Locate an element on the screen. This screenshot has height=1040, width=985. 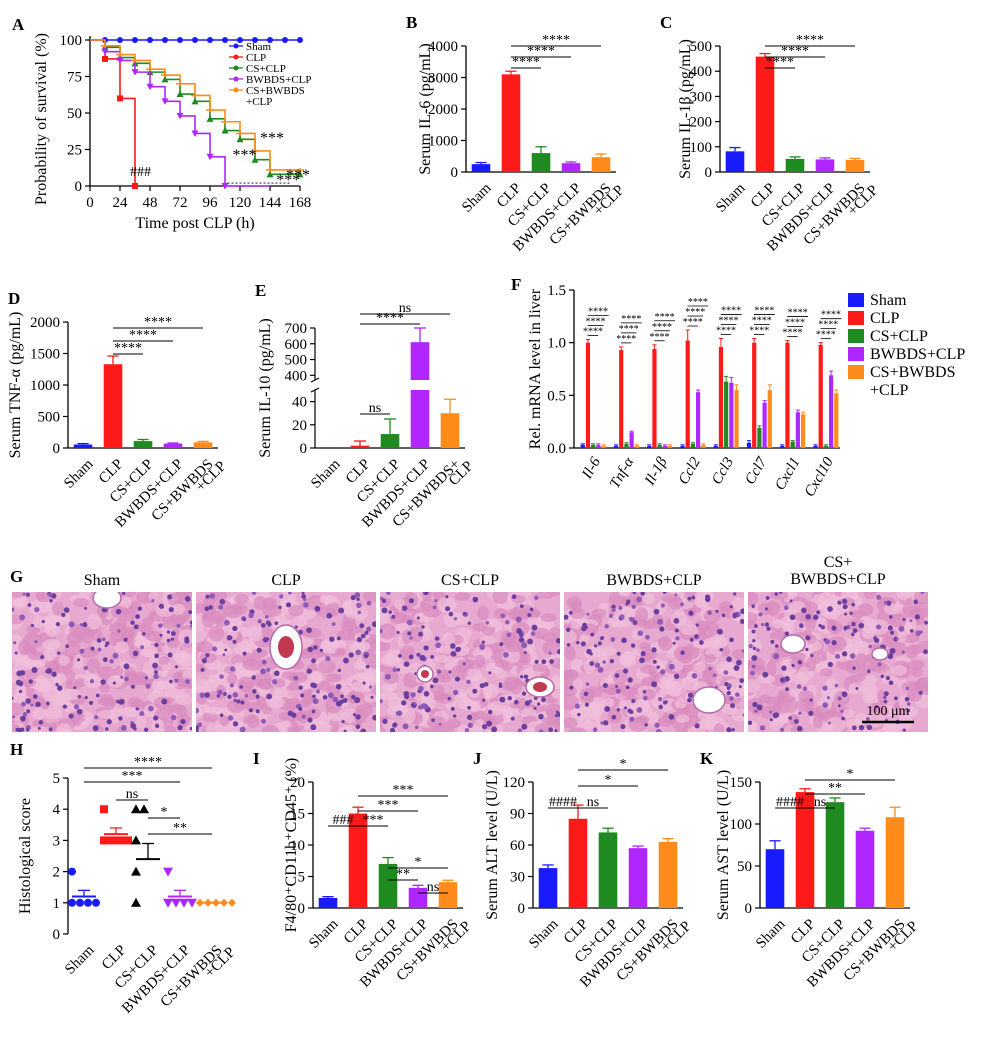
y-tick-label: 0 is located at coordinates (302, 909).